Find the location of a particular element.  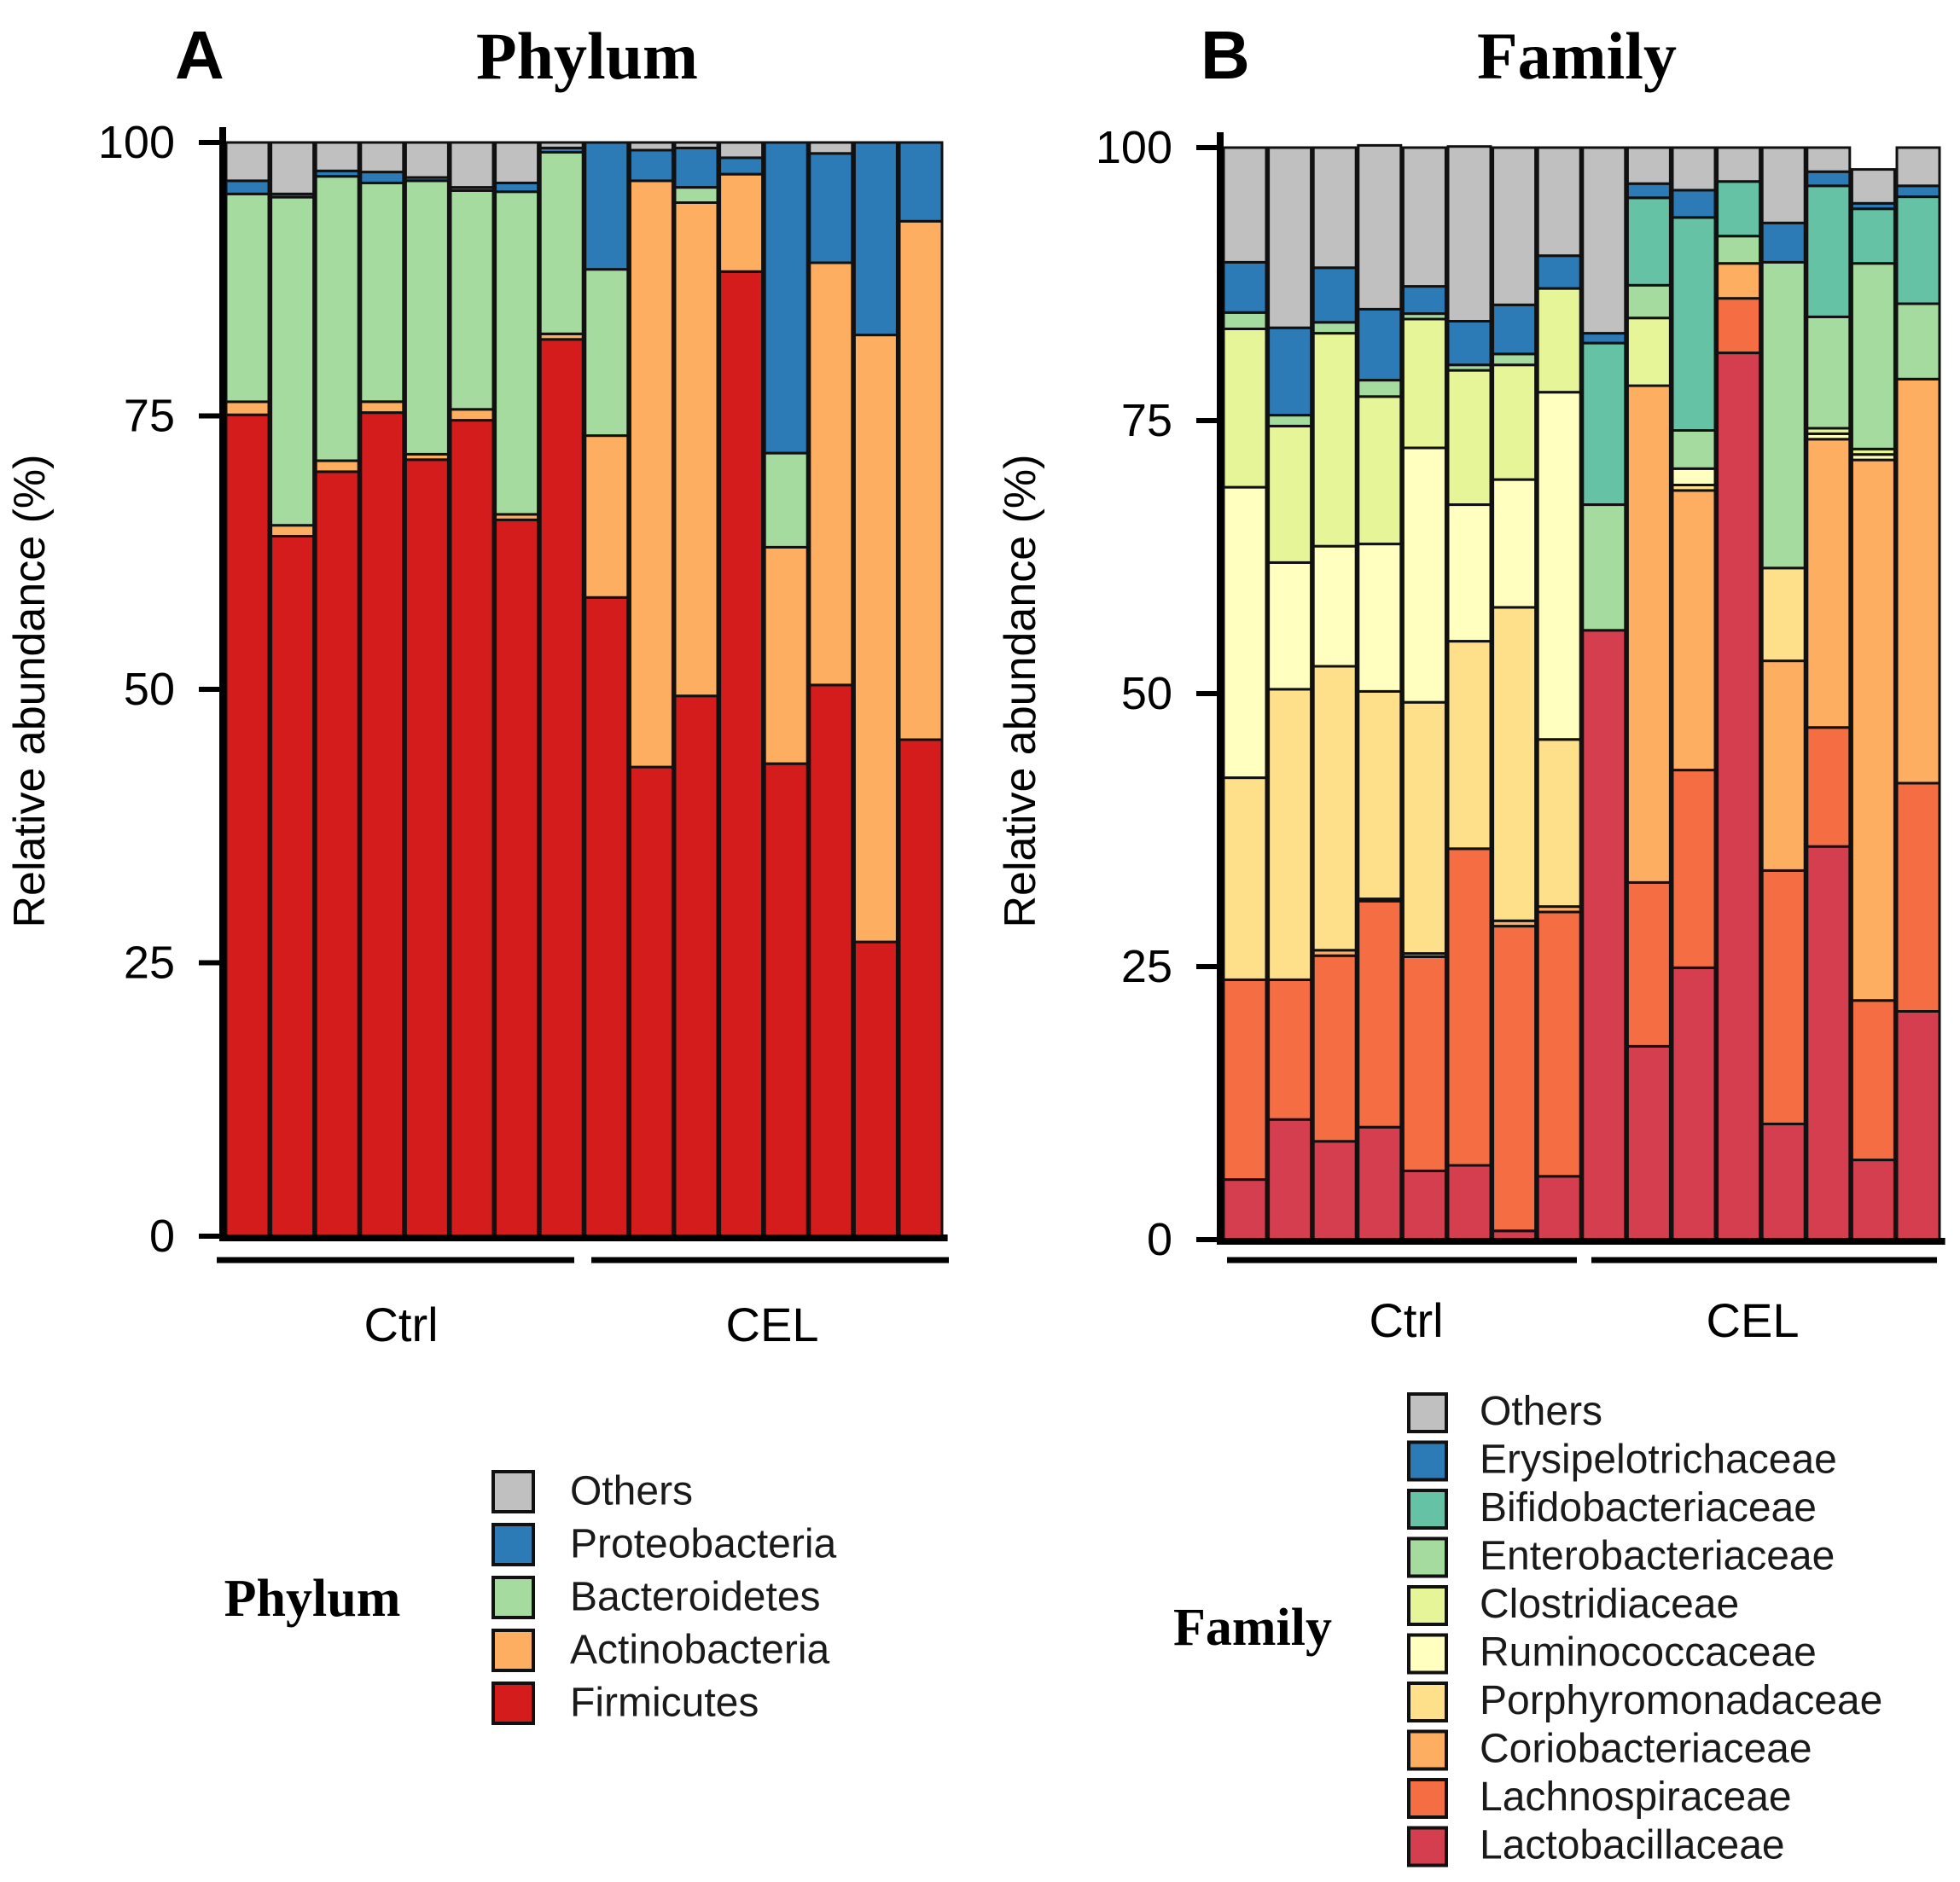

y-tick-label: 100 is located at coordinates (1134, 147).